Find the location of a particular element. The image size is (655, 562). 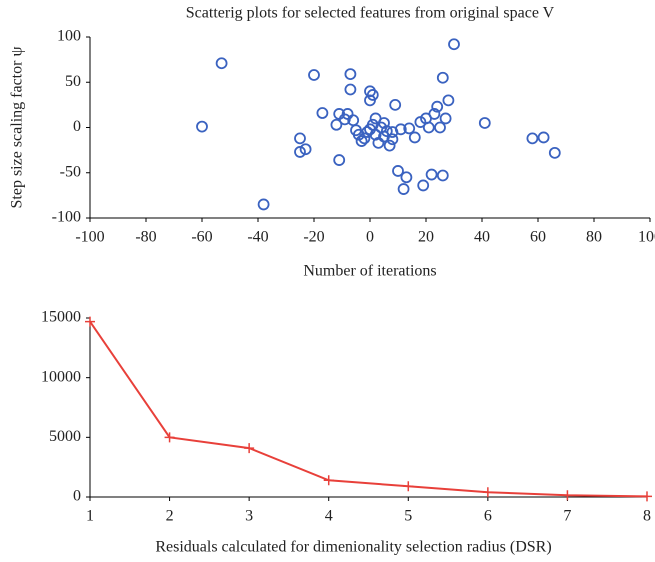

x-tick-label: 5 is located at coordinates (408, 516).